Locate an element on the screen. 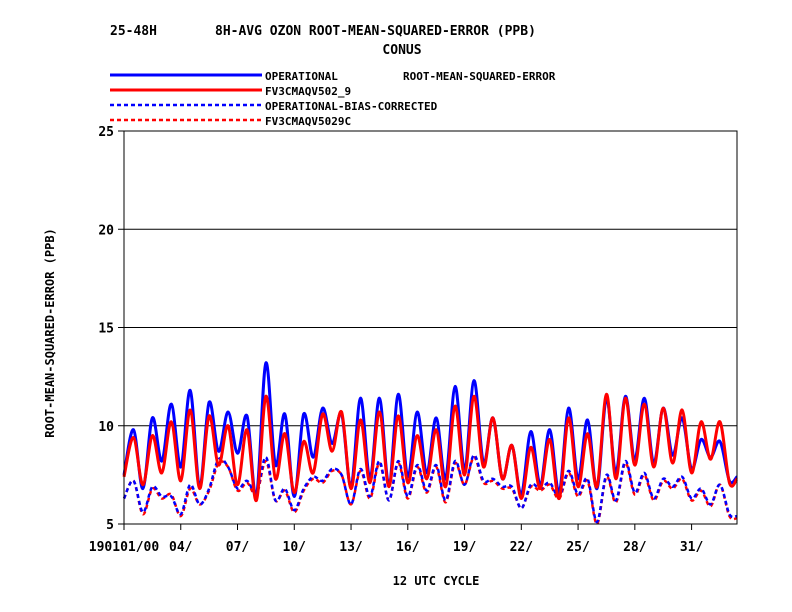  legend-label-operational-bias-corrected: OPERATIONAL-BIAS-CORRECTED is located at coordinates (351, 106).